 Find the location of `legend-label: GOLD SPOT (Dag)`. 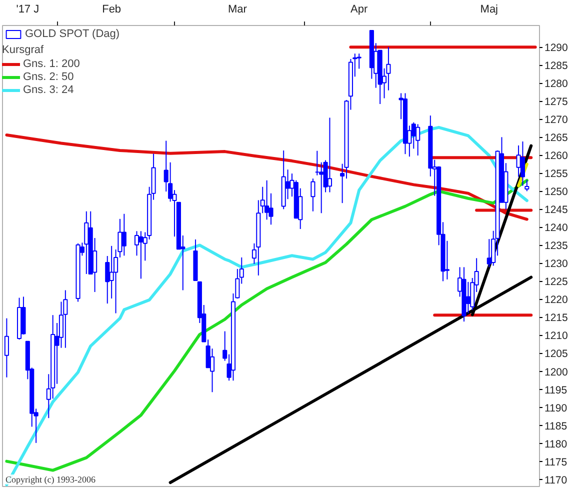

legend-label: GOLD SPOT (Dag) is located at coordinates (72, 33).